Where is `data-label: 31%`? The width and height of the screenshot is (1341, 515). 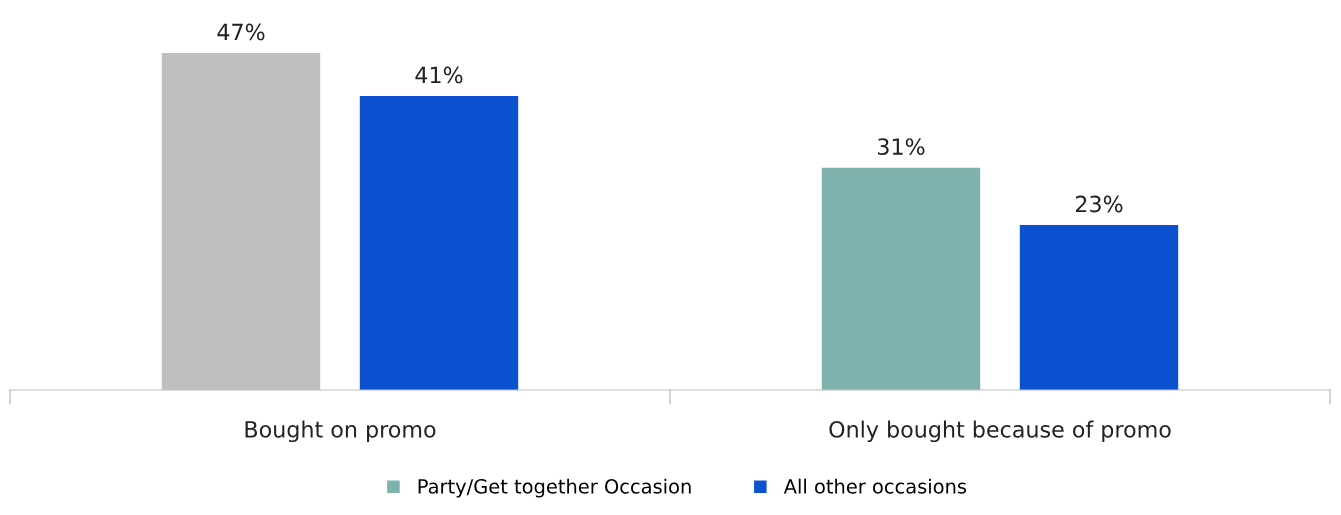 data-label: 31% is located at coordinates (901, 147).